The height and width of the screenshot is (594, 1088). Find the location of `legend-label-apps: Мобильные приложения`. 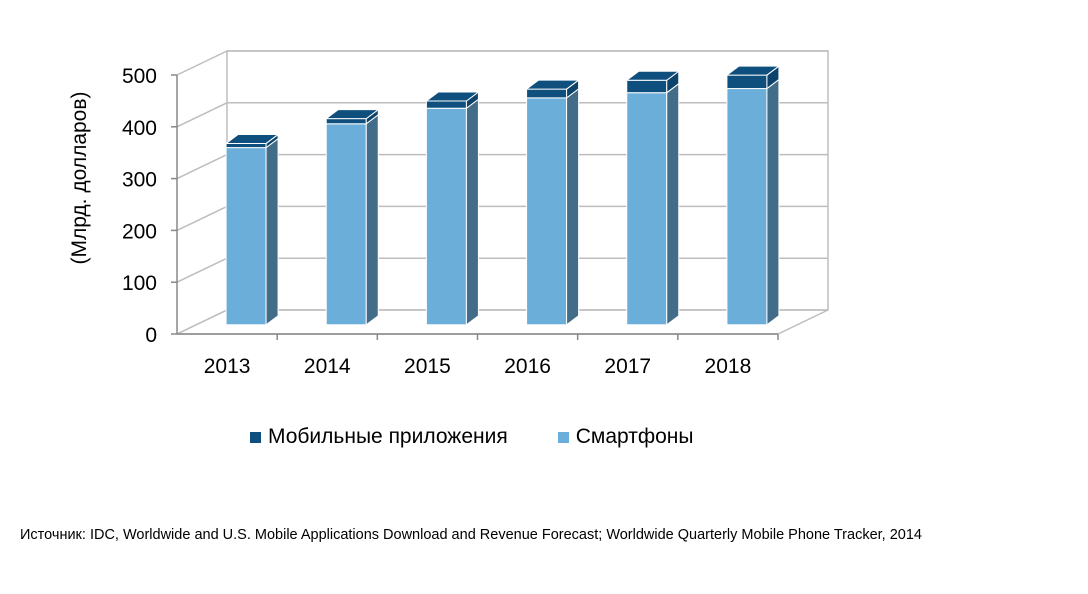

legend-label-apps: Мобильные приложения is located at coordinates (388, 436).